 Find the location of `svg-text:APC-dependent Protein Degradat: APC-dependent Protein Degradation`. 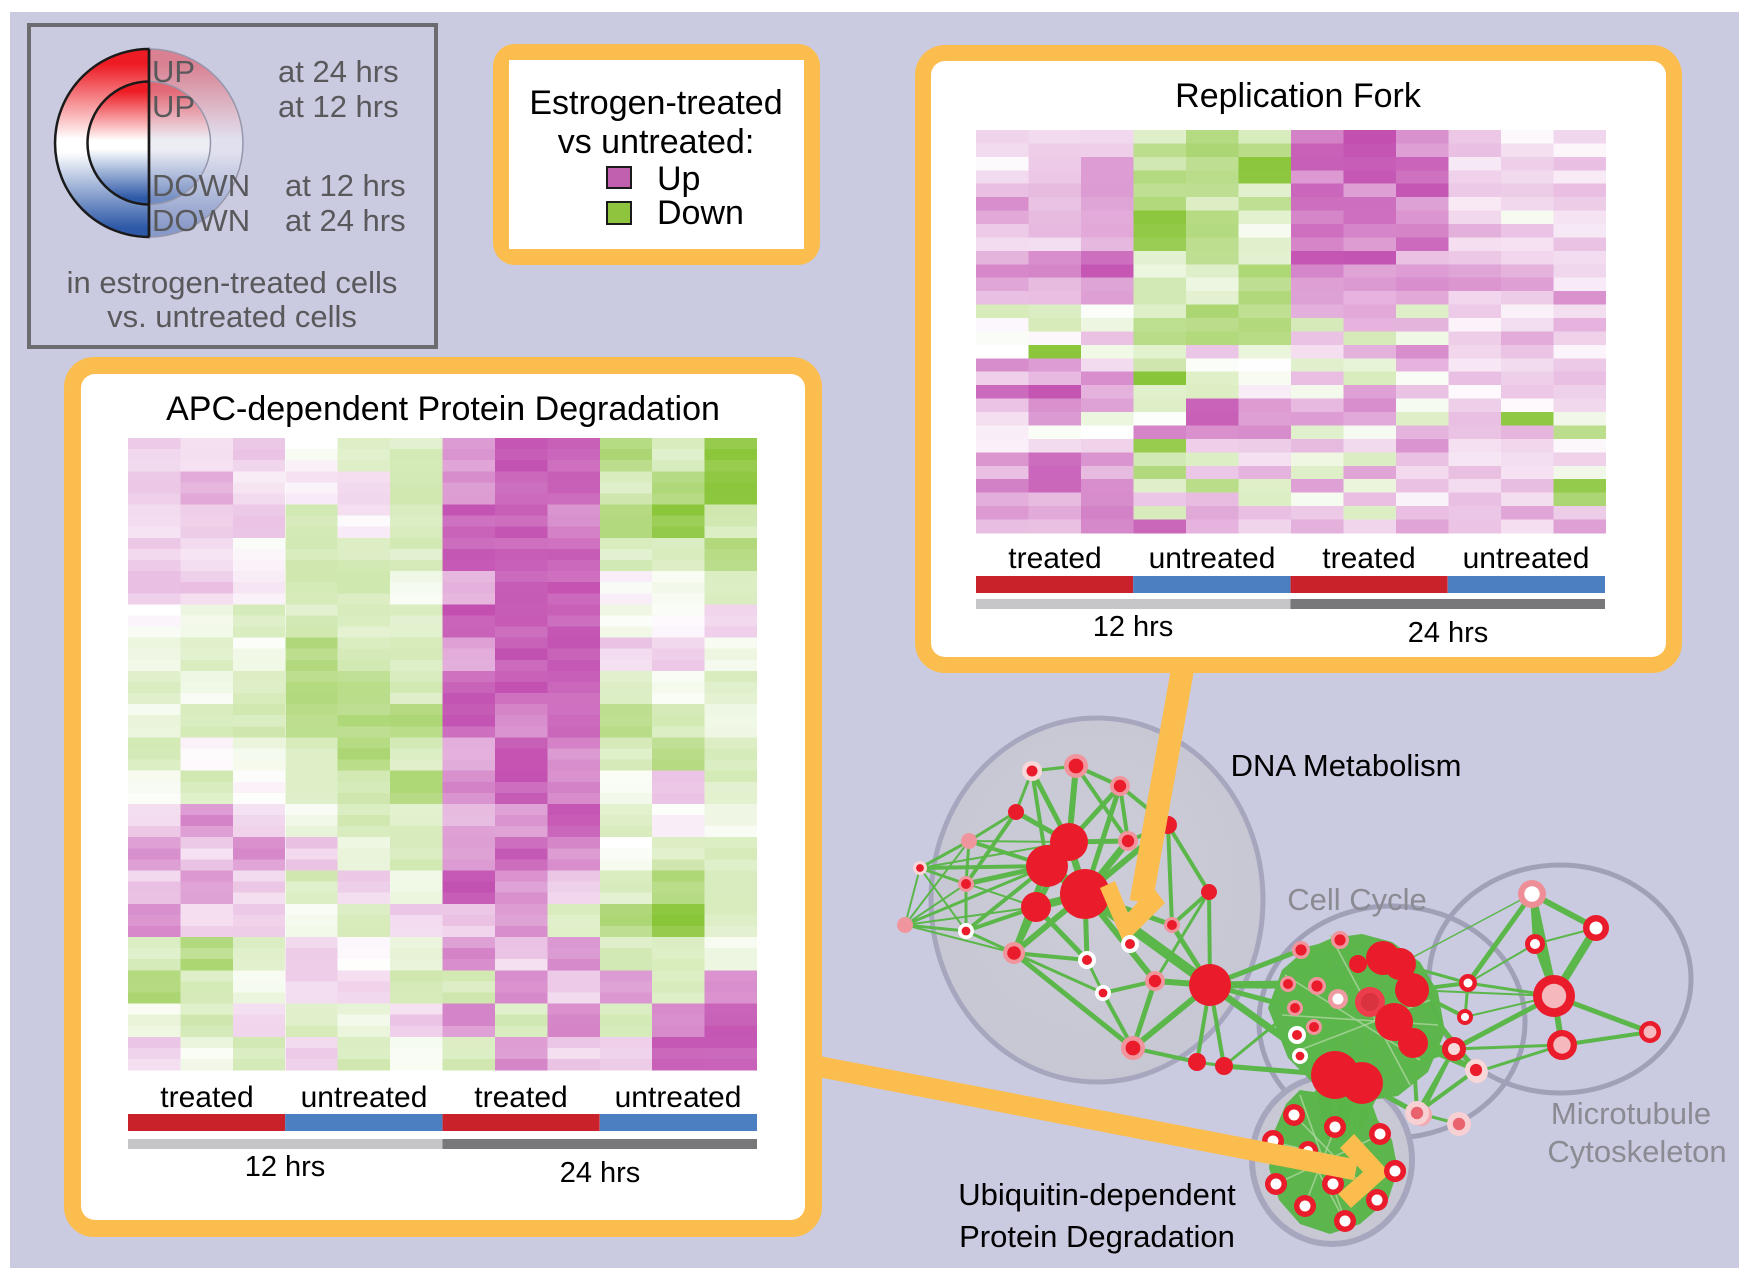

svg-text:APC-dependent Protein Degradat: APC-dependent Protein Degradation is located at coordinates (443, 409).